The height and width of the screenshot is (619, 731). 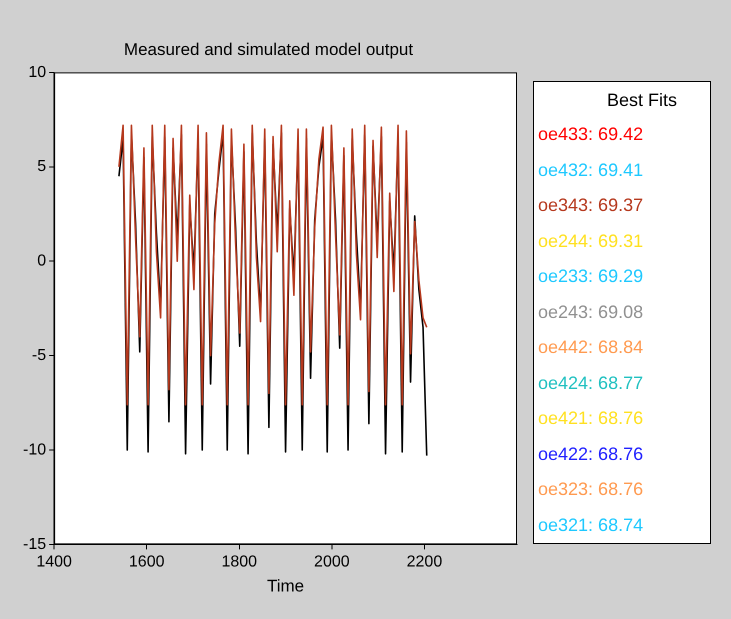 I want to click on y-tick-label: -10, so click(x=34, y=449).